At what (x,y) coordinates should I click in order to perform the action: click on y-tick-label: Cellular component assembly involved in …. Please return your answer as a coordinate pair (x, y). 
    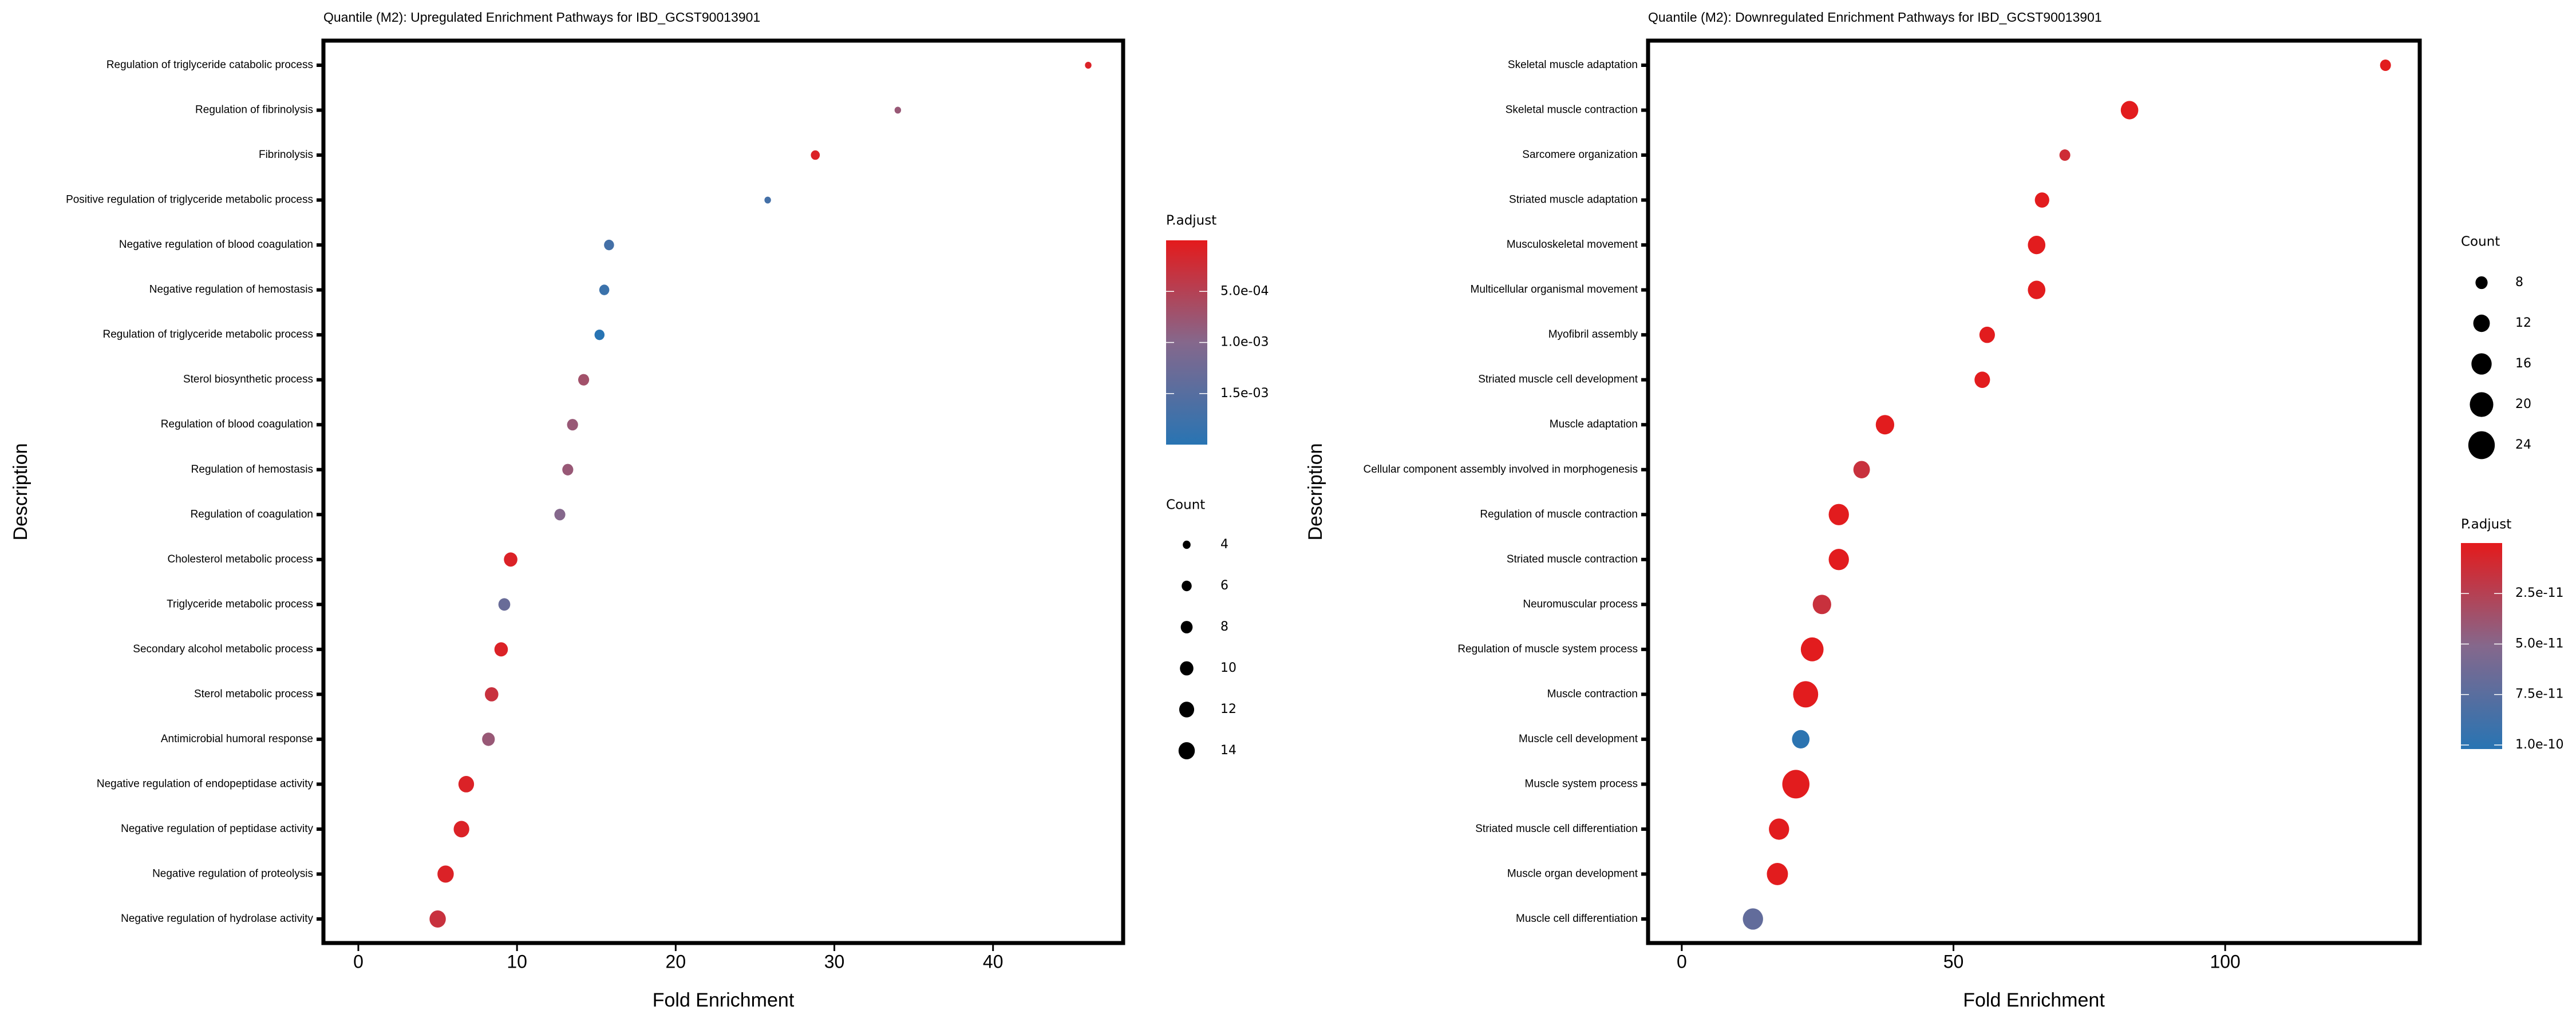
    Looking at the image, I should click on (1501, 470).